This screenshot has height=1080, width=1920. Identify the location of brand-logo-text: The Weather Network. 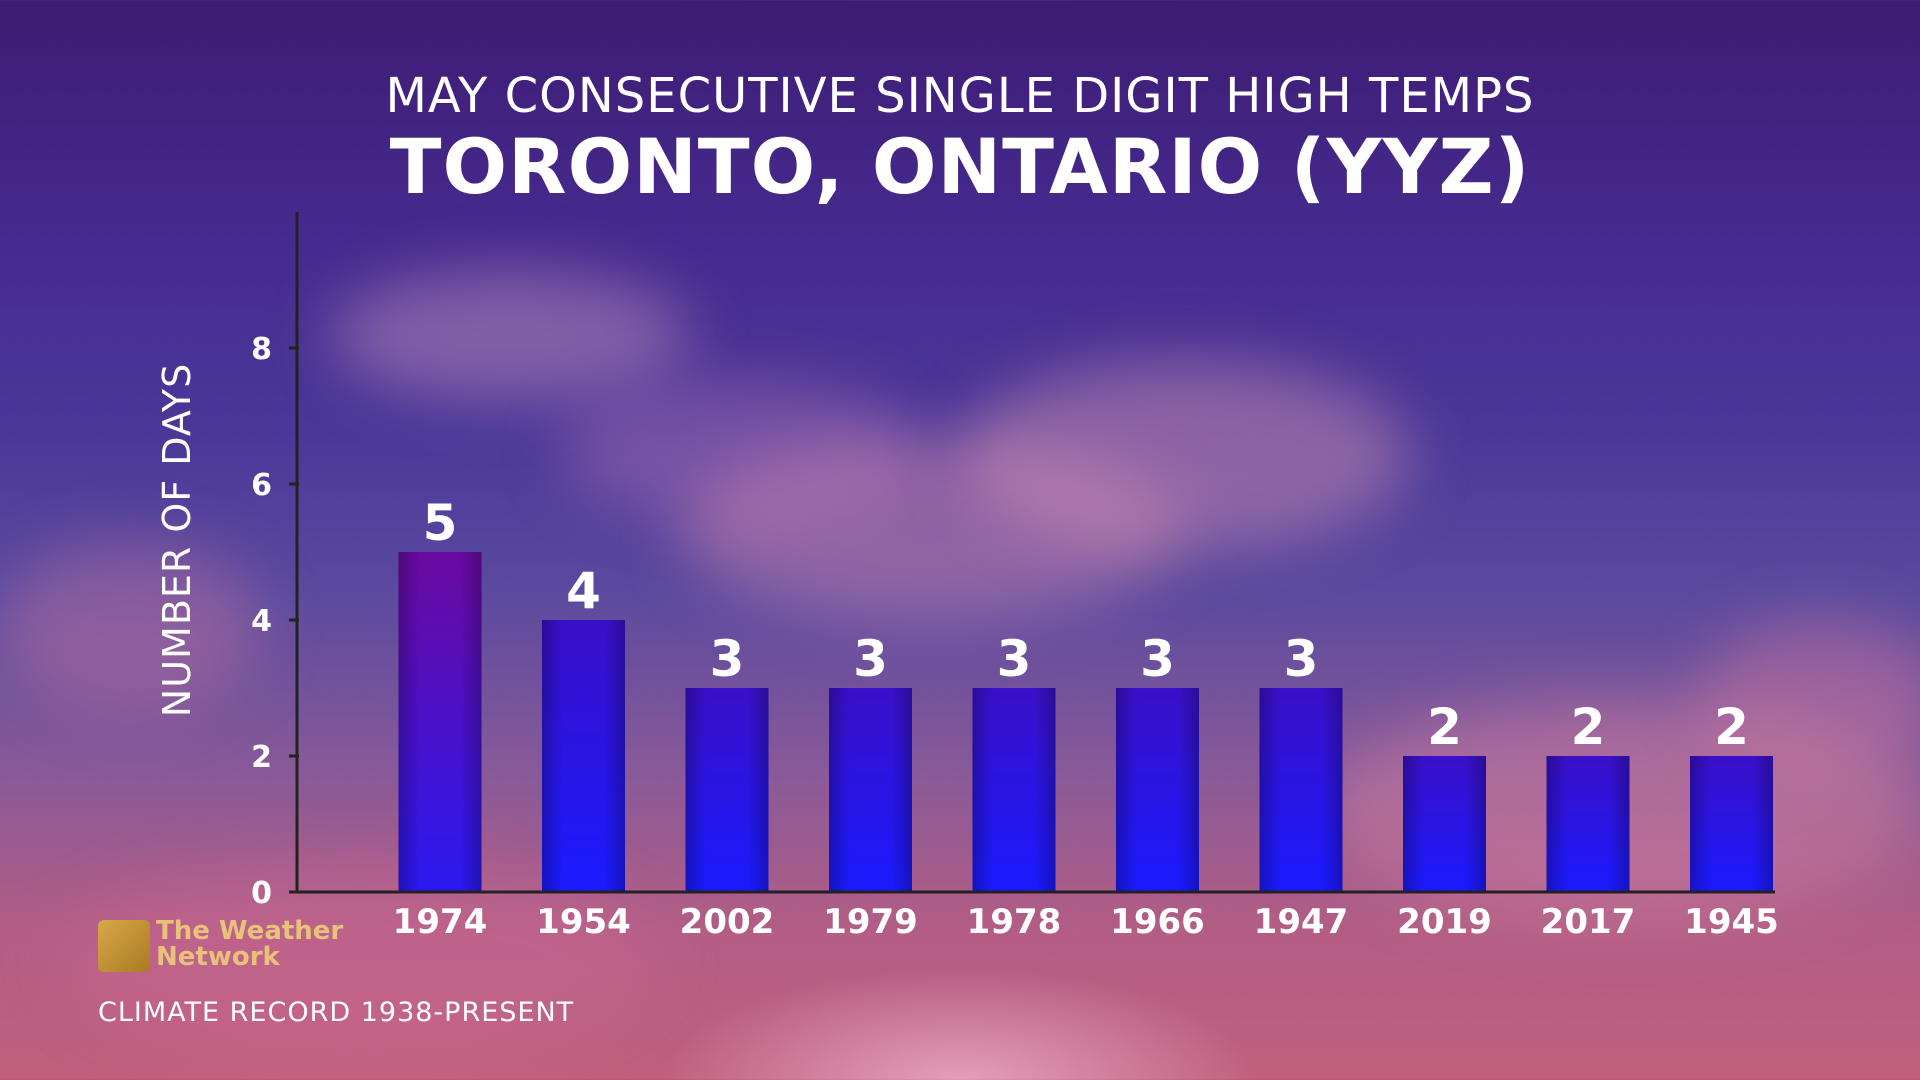
(249, 944).